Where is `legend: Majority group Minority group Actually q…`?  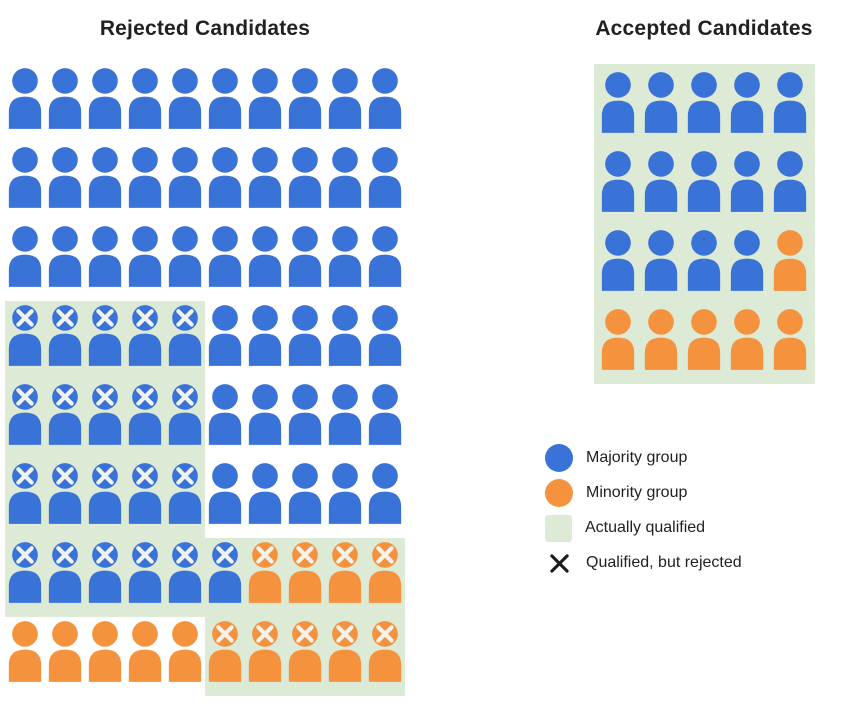 legend: Majority group Minority group Actually q… is located at coordinates (643, 514).